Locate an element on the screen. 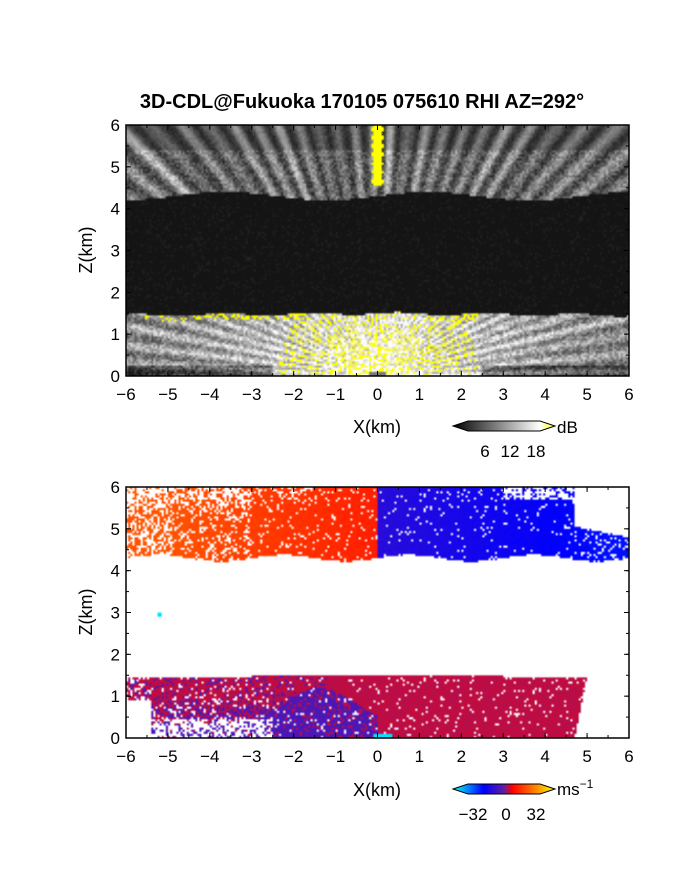 Image resolution: width=680 pixels, height=880 pixels. top-ylabel: Z(km) is located at coordinates (86, 250).